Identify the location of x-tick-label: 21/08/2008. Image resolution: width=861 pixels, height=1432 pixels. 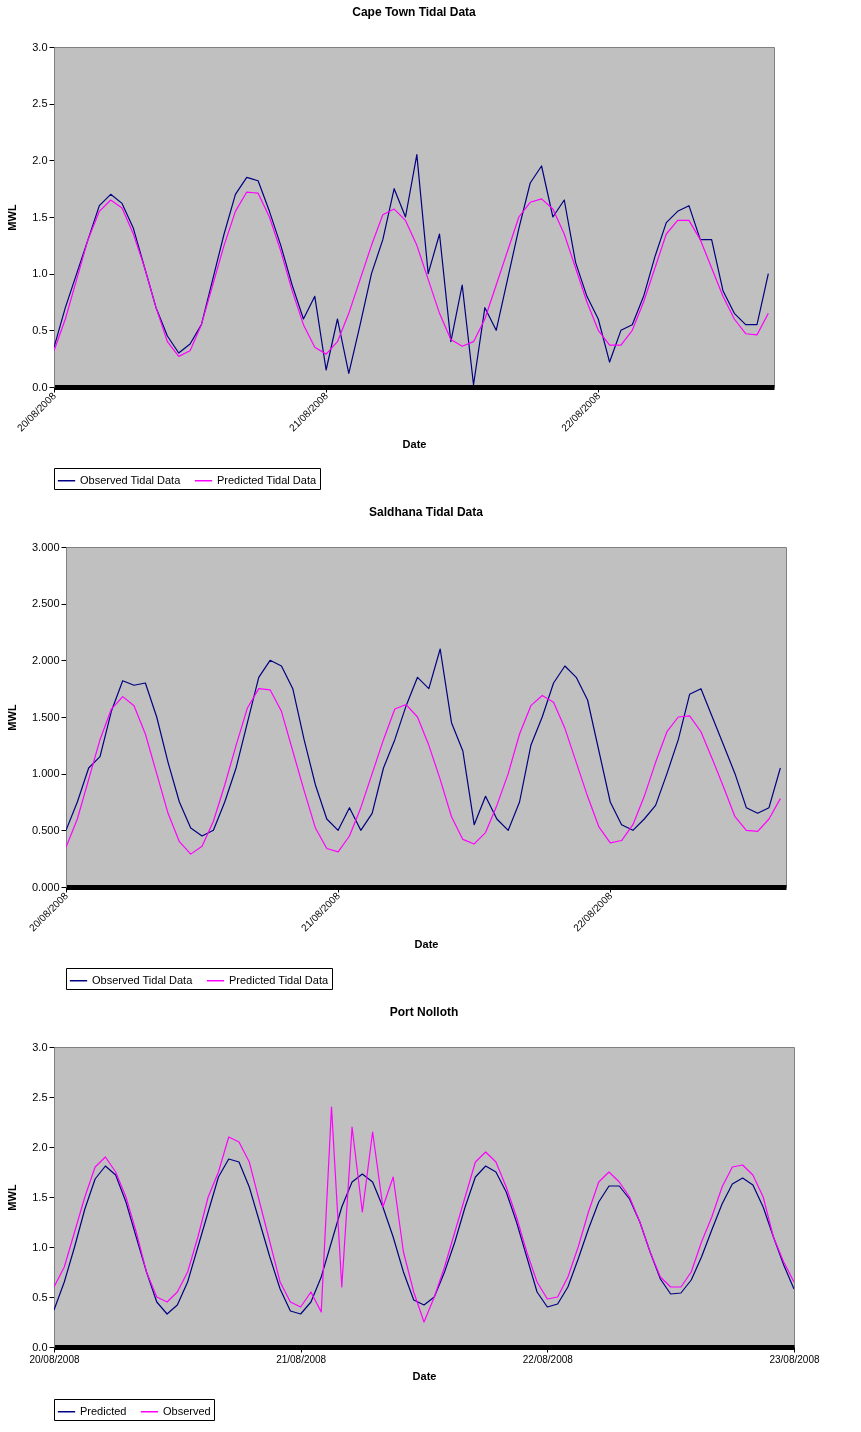
(301, 1359).